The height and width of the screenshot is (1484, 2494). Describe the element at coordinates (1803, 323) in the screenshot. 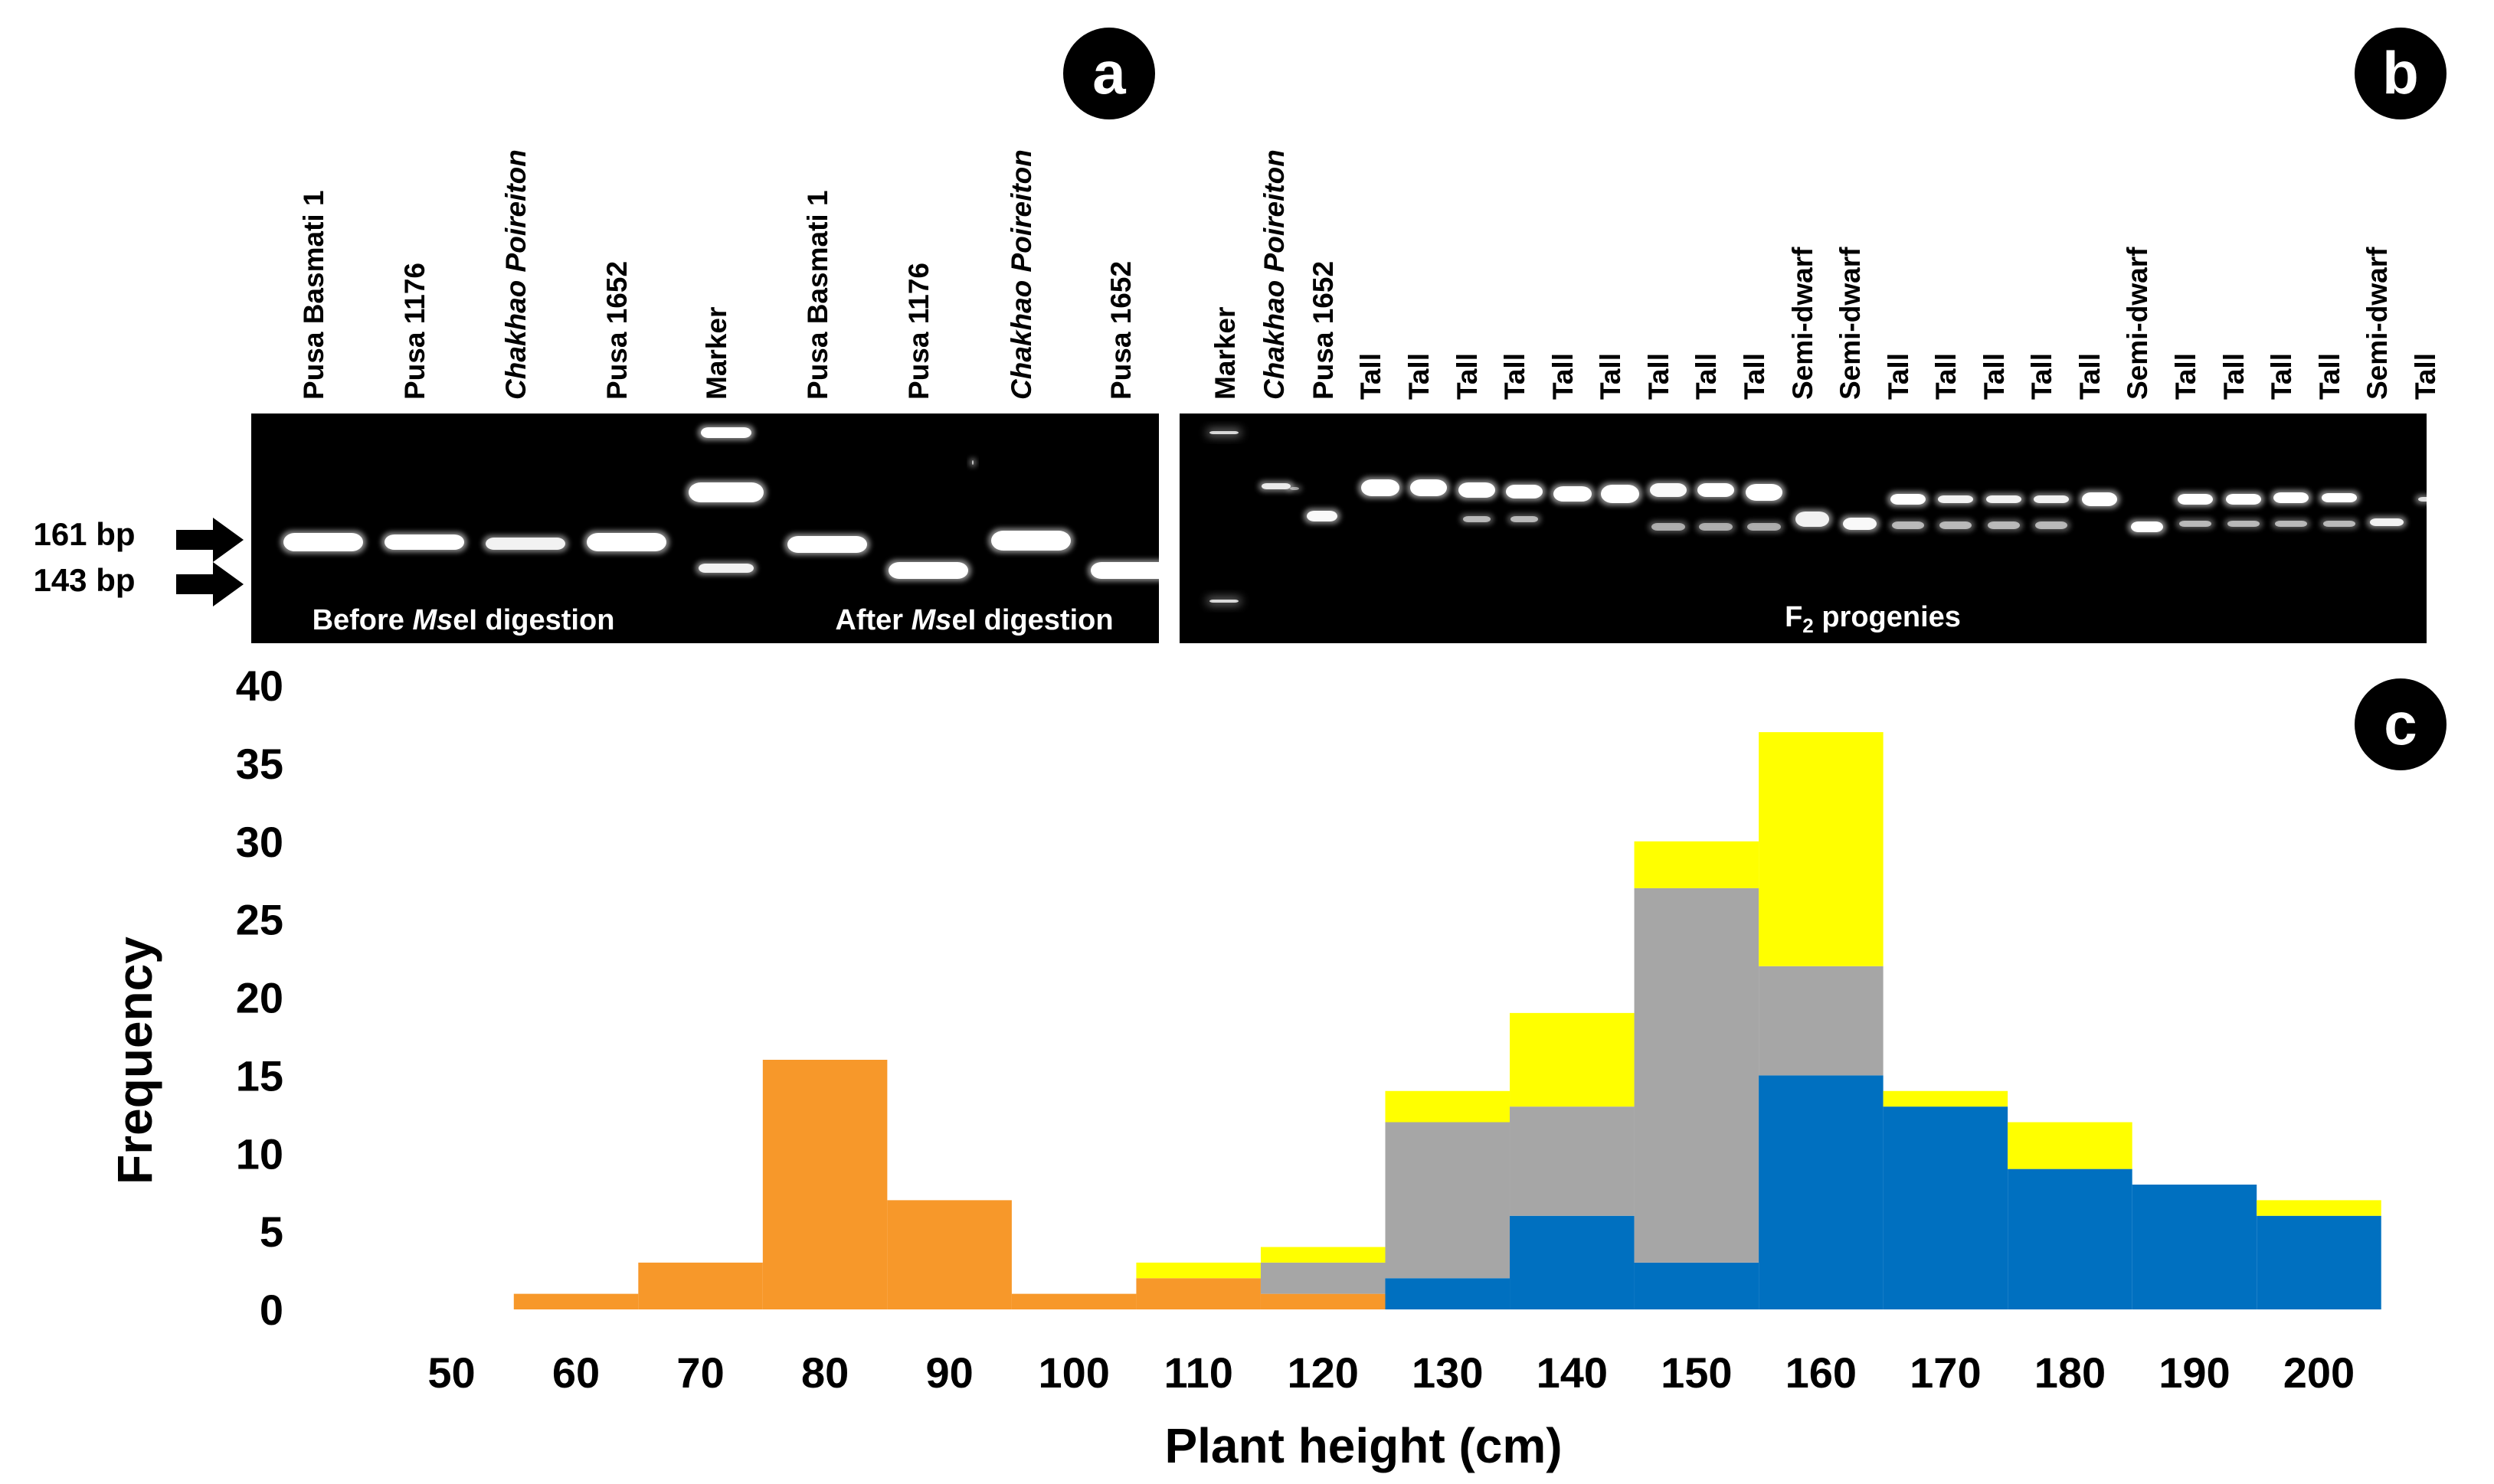

I see `panel-b-lane-label-13: Semi-dwarf` at that location.